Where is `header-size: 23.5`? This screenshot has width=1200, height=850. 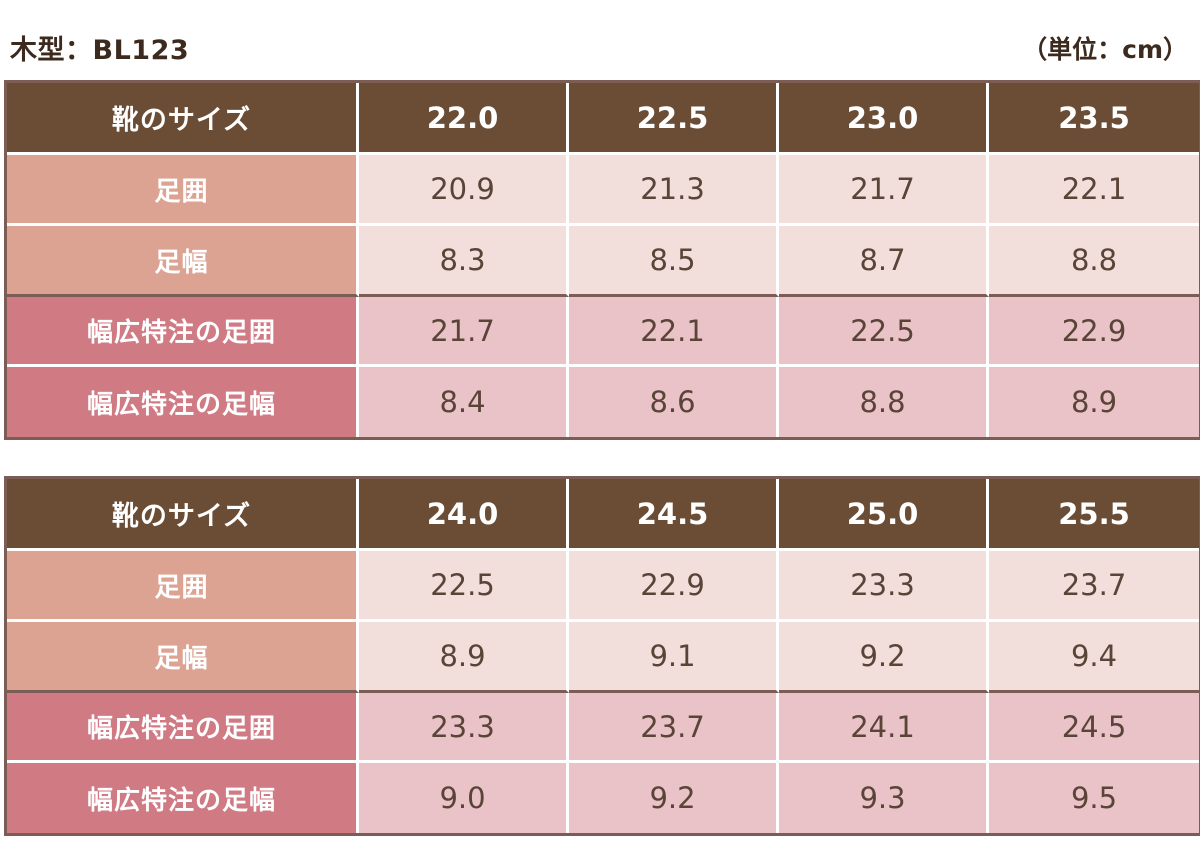
header-size: 23.5 is located at coordinates (1094, 119).